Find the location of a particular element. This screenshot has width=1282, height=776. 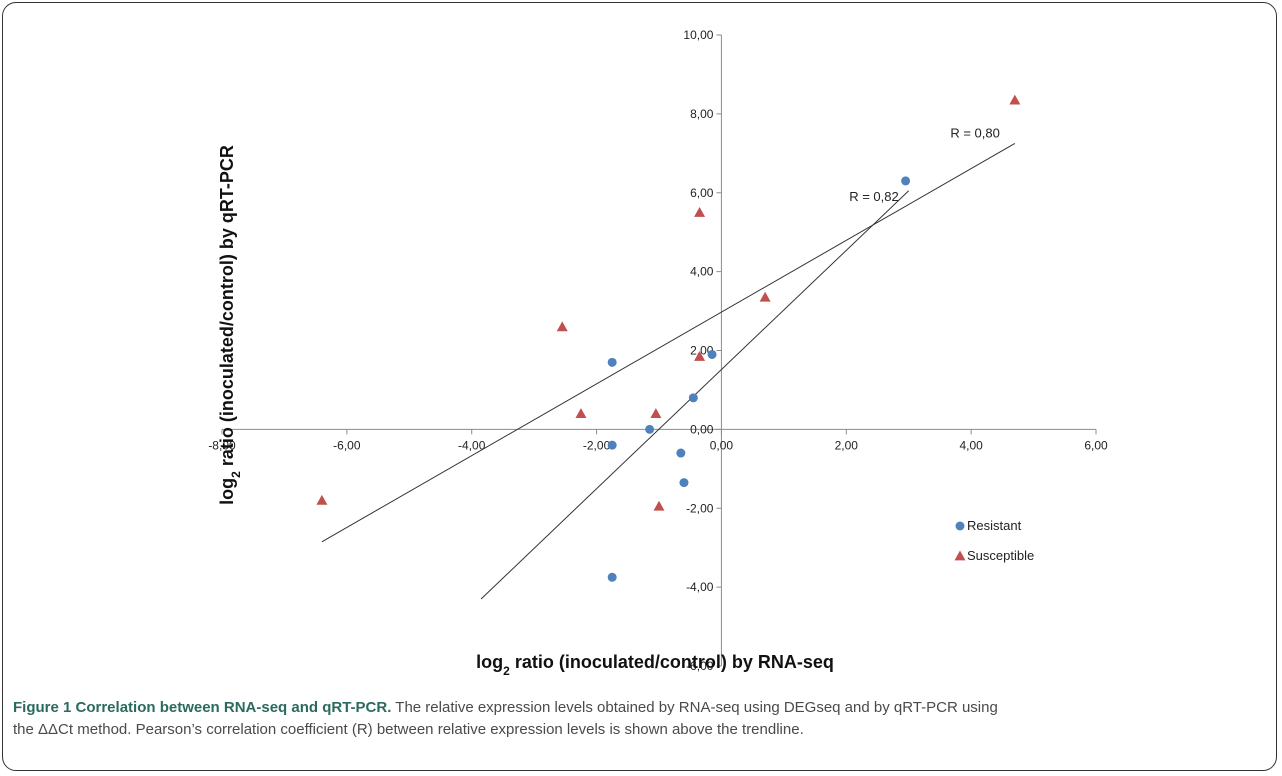

y-tick-label: 4,00 is located at coordinates (702, 272).